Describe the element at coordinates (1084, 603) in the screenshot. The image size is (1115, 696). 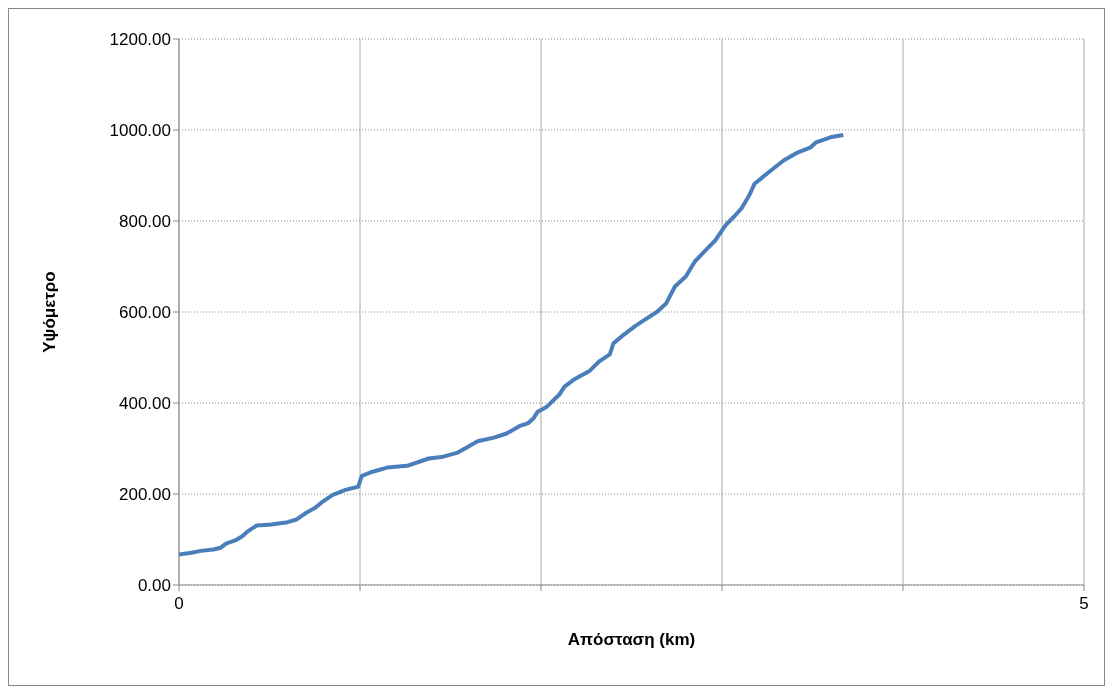
I see `x-tick-label: 5` at that location.